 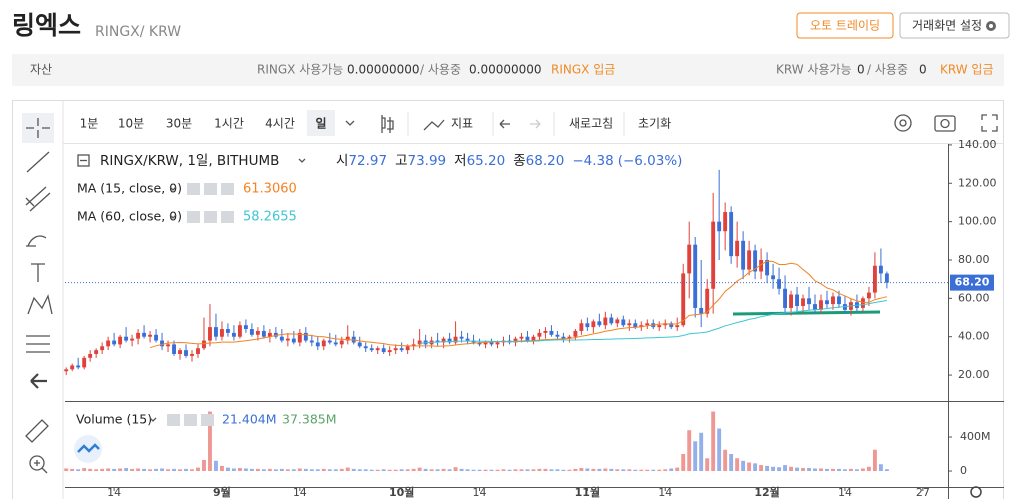 I want to click on axis-settings, so click(x=976, y=492).